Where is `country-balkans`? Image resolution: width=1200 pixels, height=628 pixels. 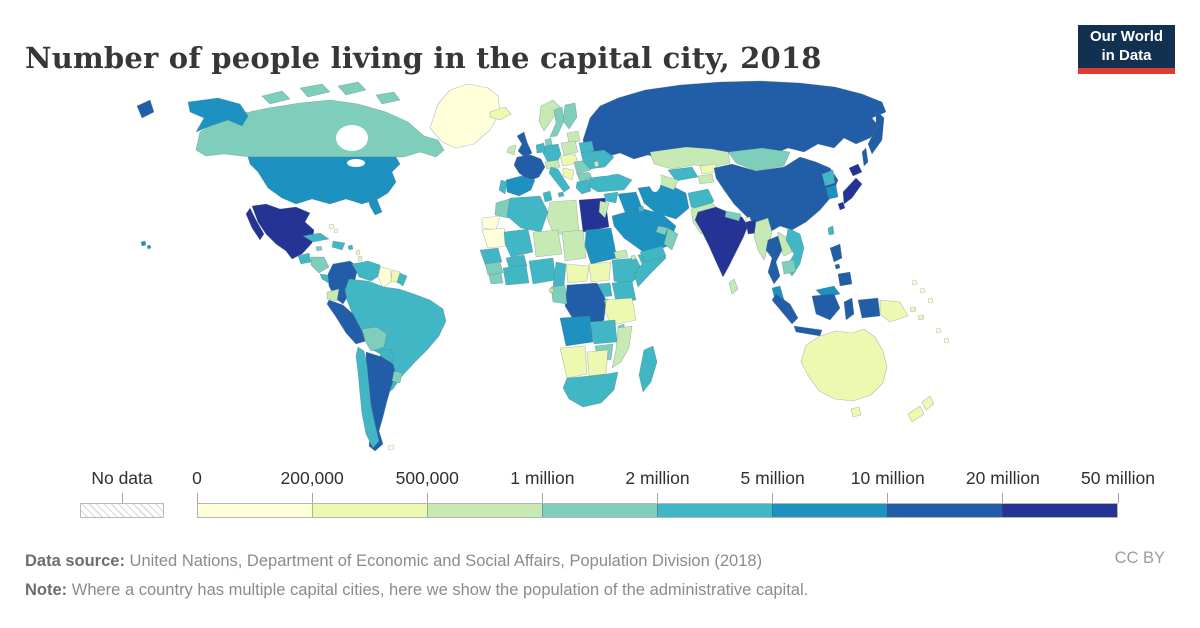
country-balkans is located at coordinates (568, 174).